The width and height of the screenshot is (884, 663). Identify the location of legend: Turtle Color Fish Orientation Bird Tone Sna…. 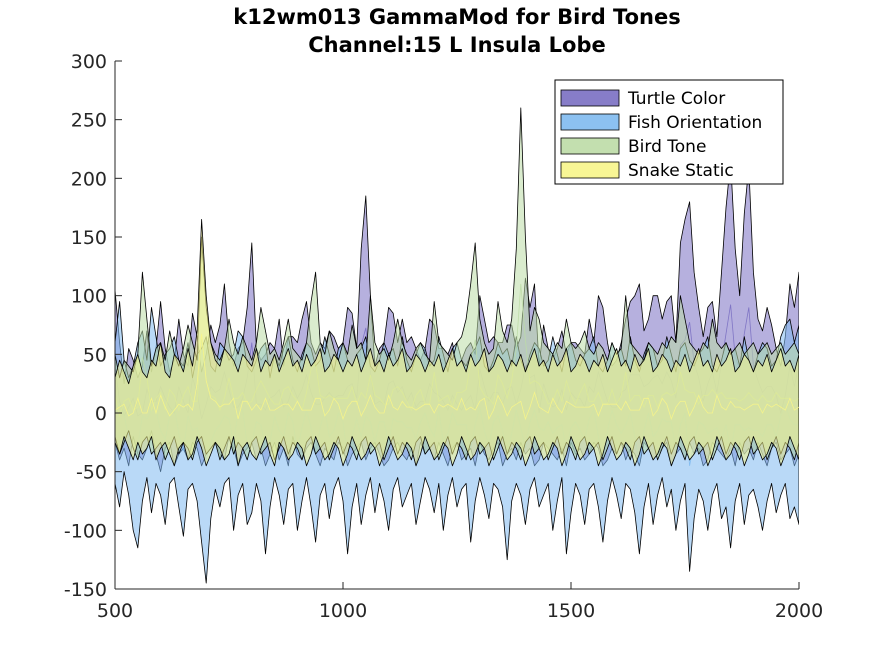
(669, 132).